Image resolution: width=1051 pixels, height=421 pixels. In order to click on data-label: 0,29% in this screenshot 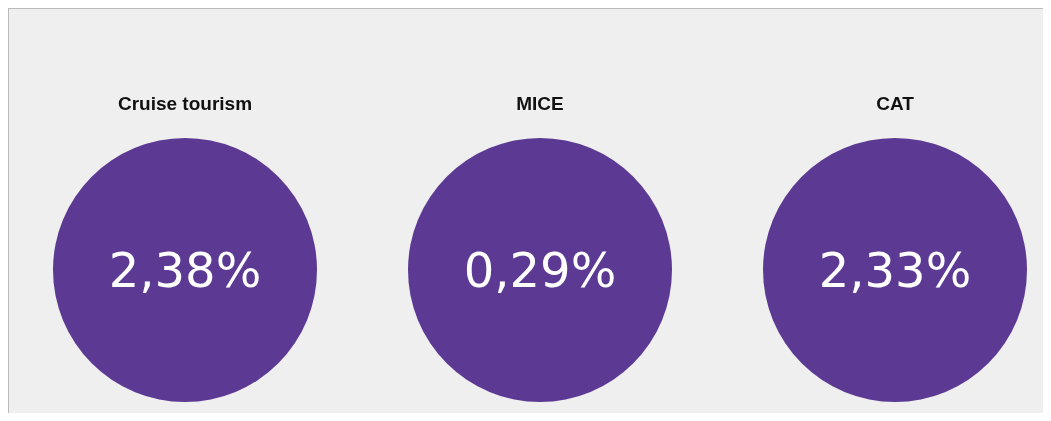, I will do `click(540, 270)`.